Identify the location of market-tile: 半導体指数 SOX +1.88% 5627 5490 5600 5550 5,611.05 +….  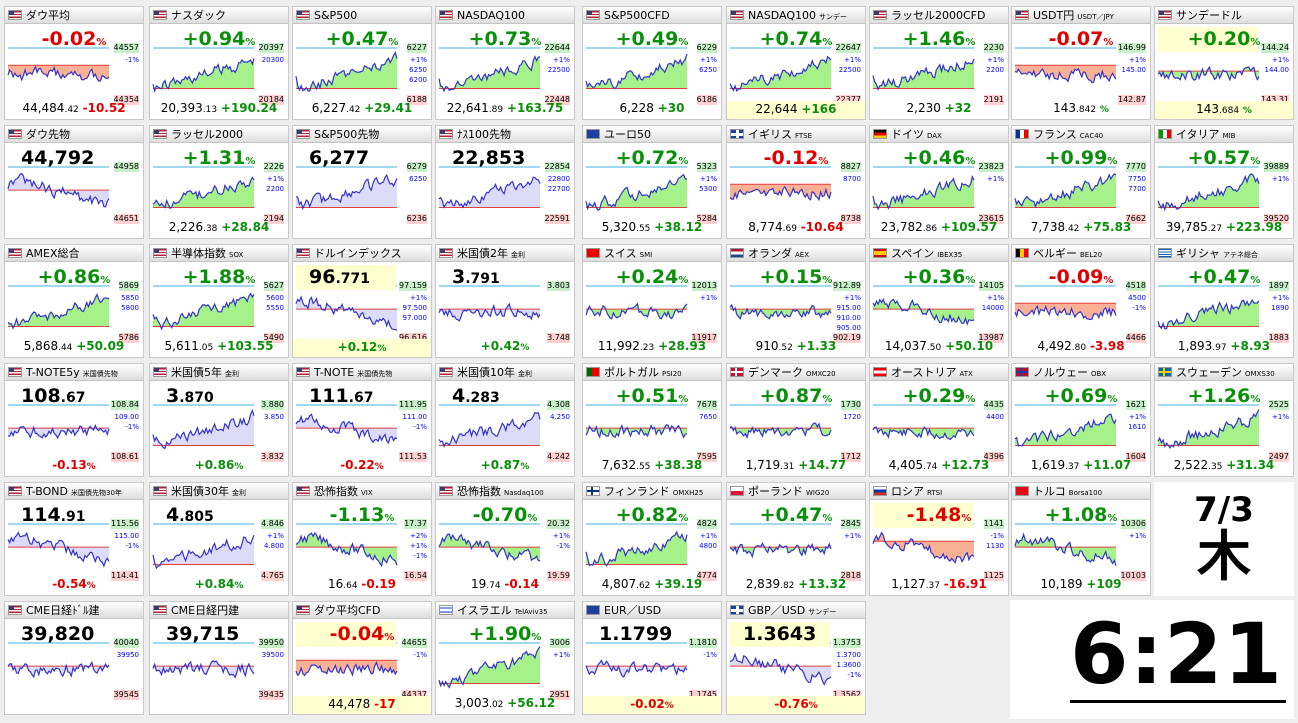
(219, 301).